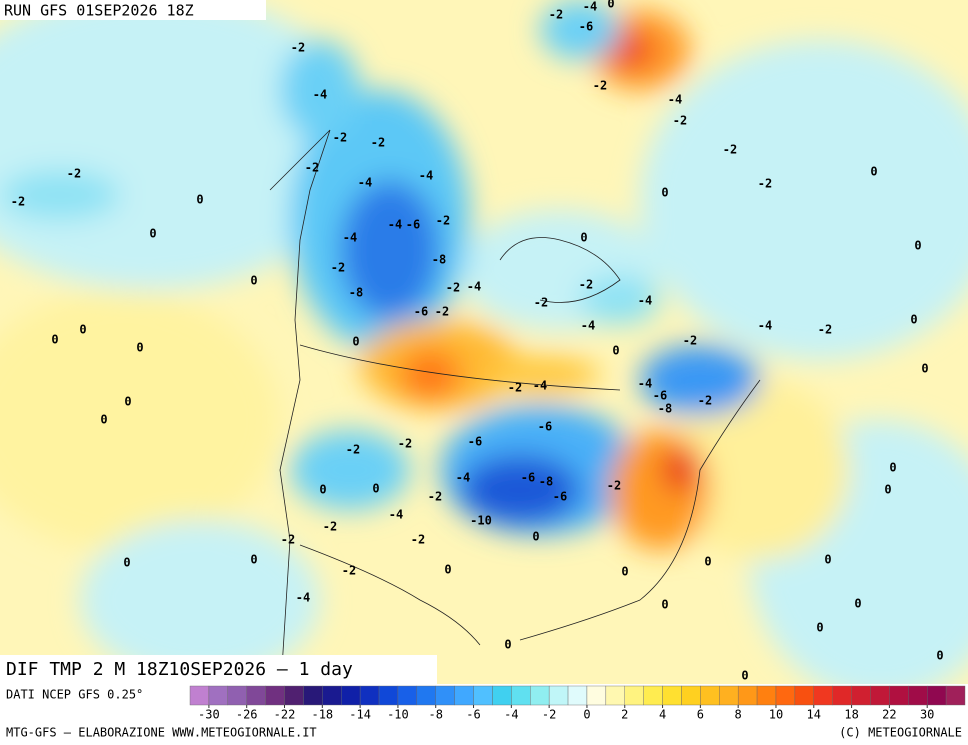 This screenshot has width=968, height=745. Describe the element at coordinates (662, 715) in the screenshot. I see `colorbar-tick-label: 4` at that location.